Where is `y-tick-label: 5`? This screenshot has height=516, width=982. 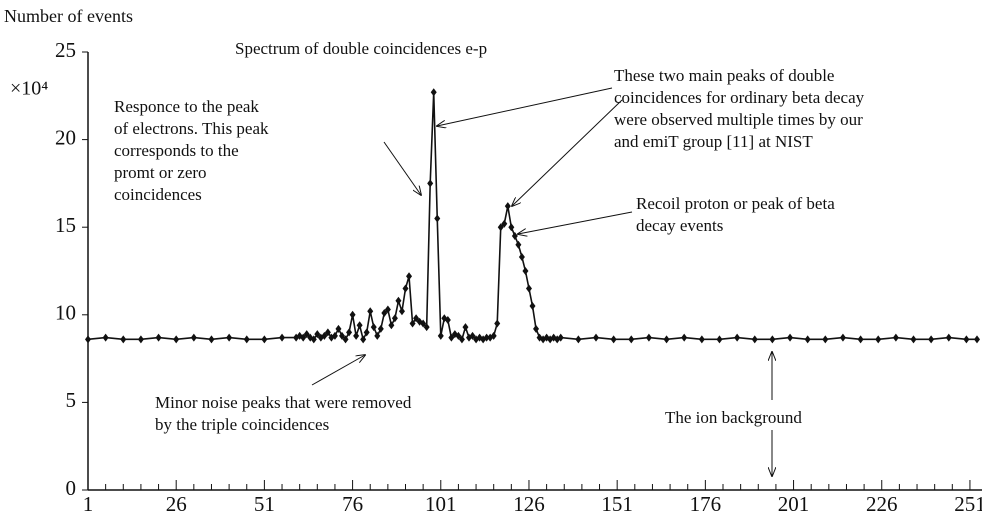
y-tick-label: 5 is located at coordinates (71, 400).